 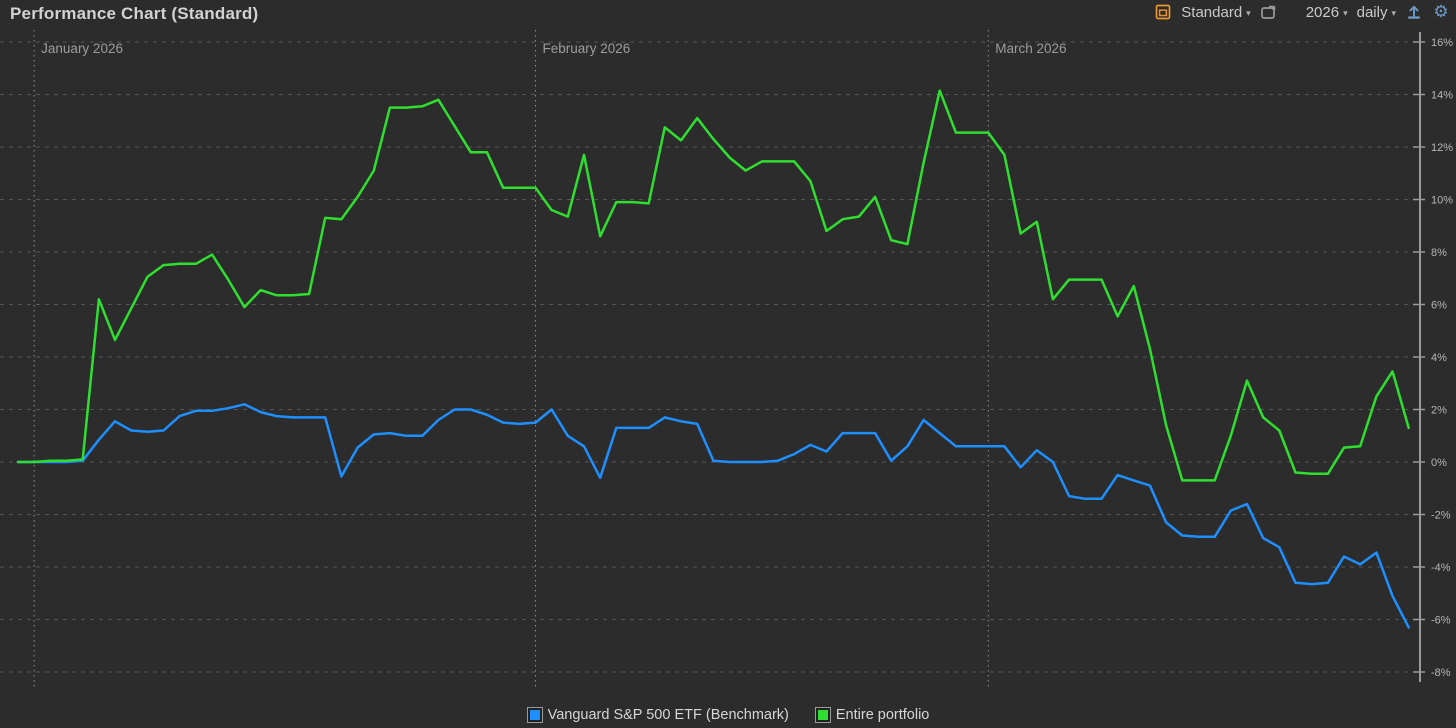 What do you see at coordinates (1212, 12) in the screenshot?
I see `view-mode-label: Standard` at bounding box center [1212, 12].